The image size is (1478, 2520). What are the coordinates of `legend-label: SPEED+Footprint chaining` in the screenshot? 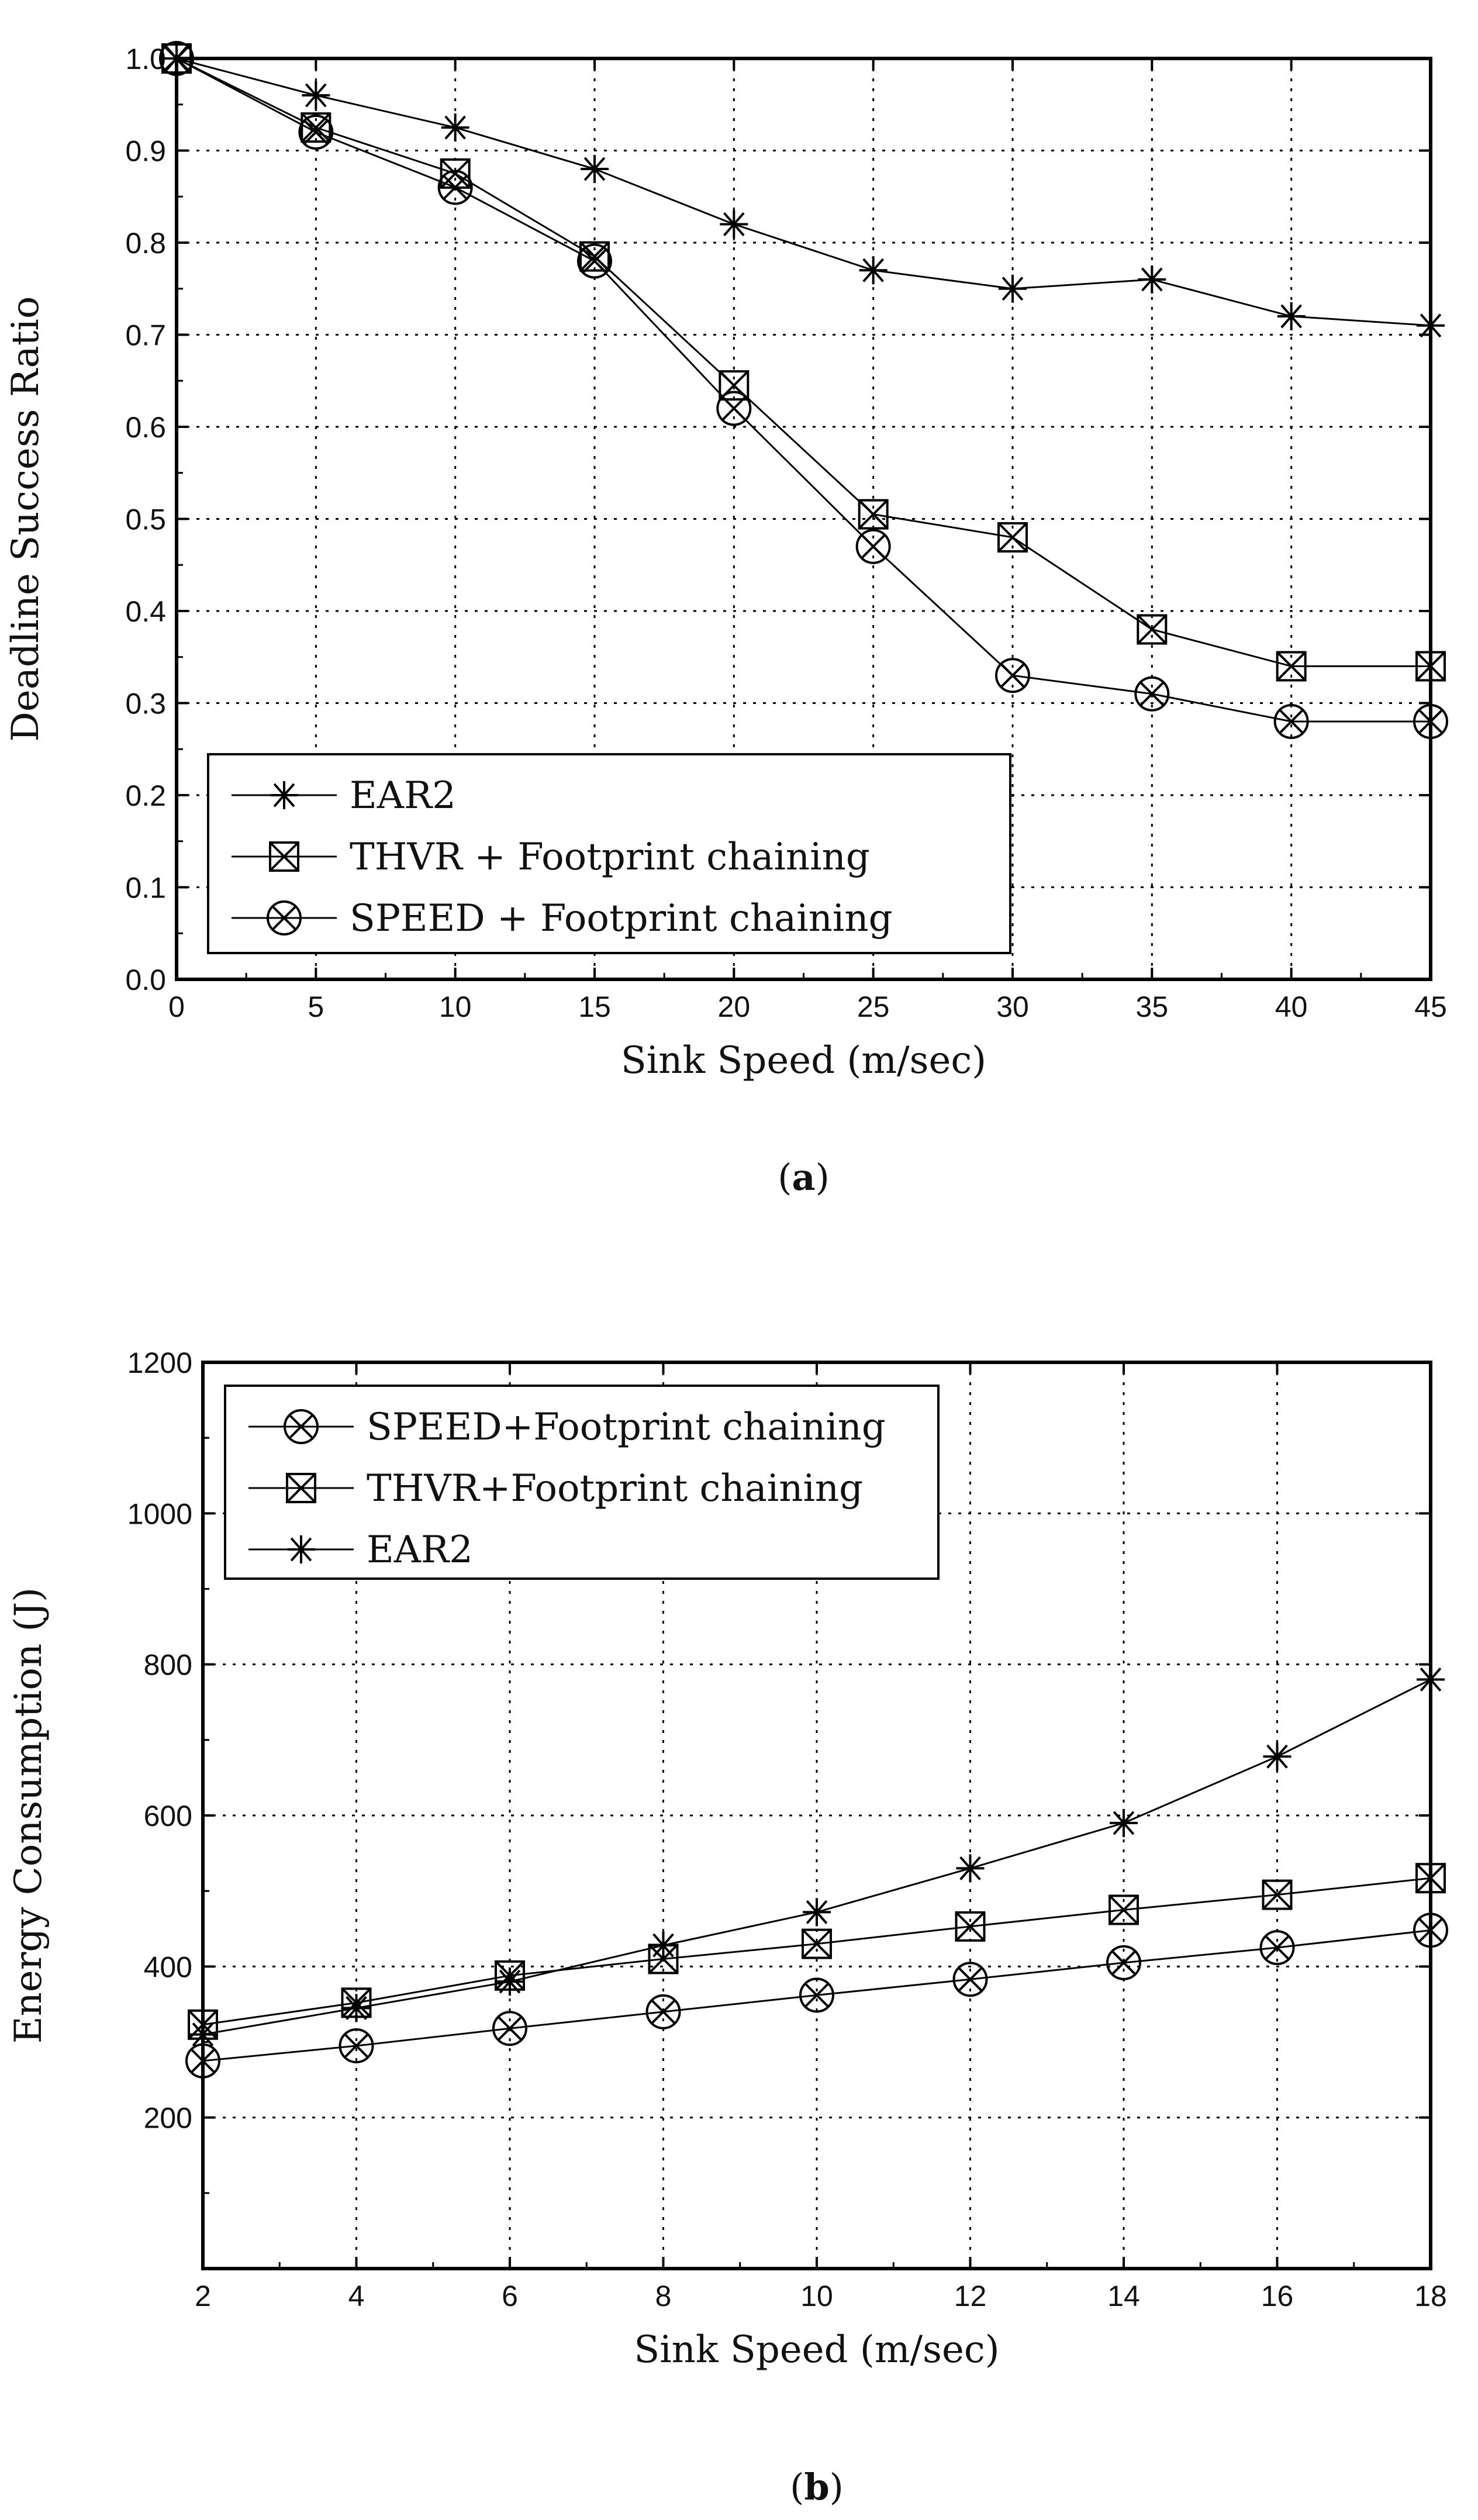 It's located at (626, 1427).